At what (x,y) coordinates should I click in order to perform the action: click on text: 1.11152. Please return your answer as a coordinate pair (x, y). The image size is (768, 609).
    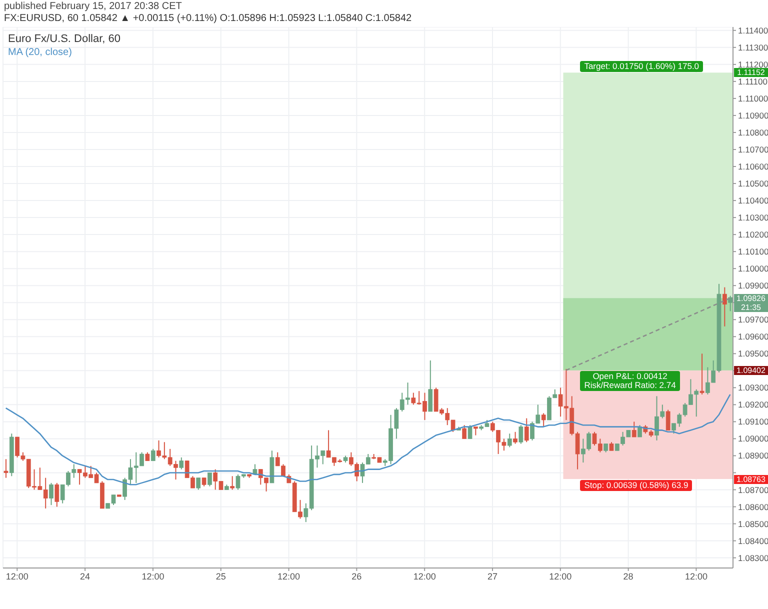
    Looking at the image, I should click on (751, 73).